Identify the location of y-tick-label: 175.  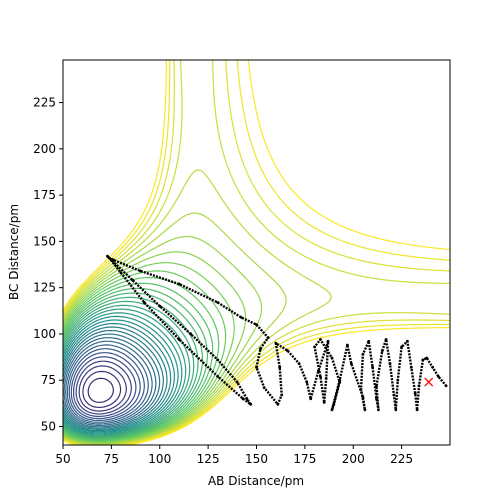
(44, 195).